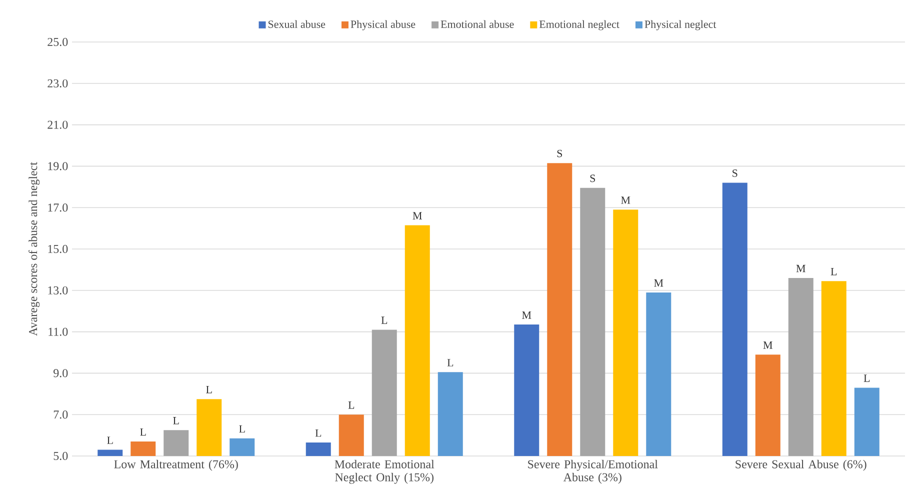 The image size is (914, 496). Describe the element at coordinates (680, 25) in the screenshot. I see `legend-label: Physical neglect` at that location.